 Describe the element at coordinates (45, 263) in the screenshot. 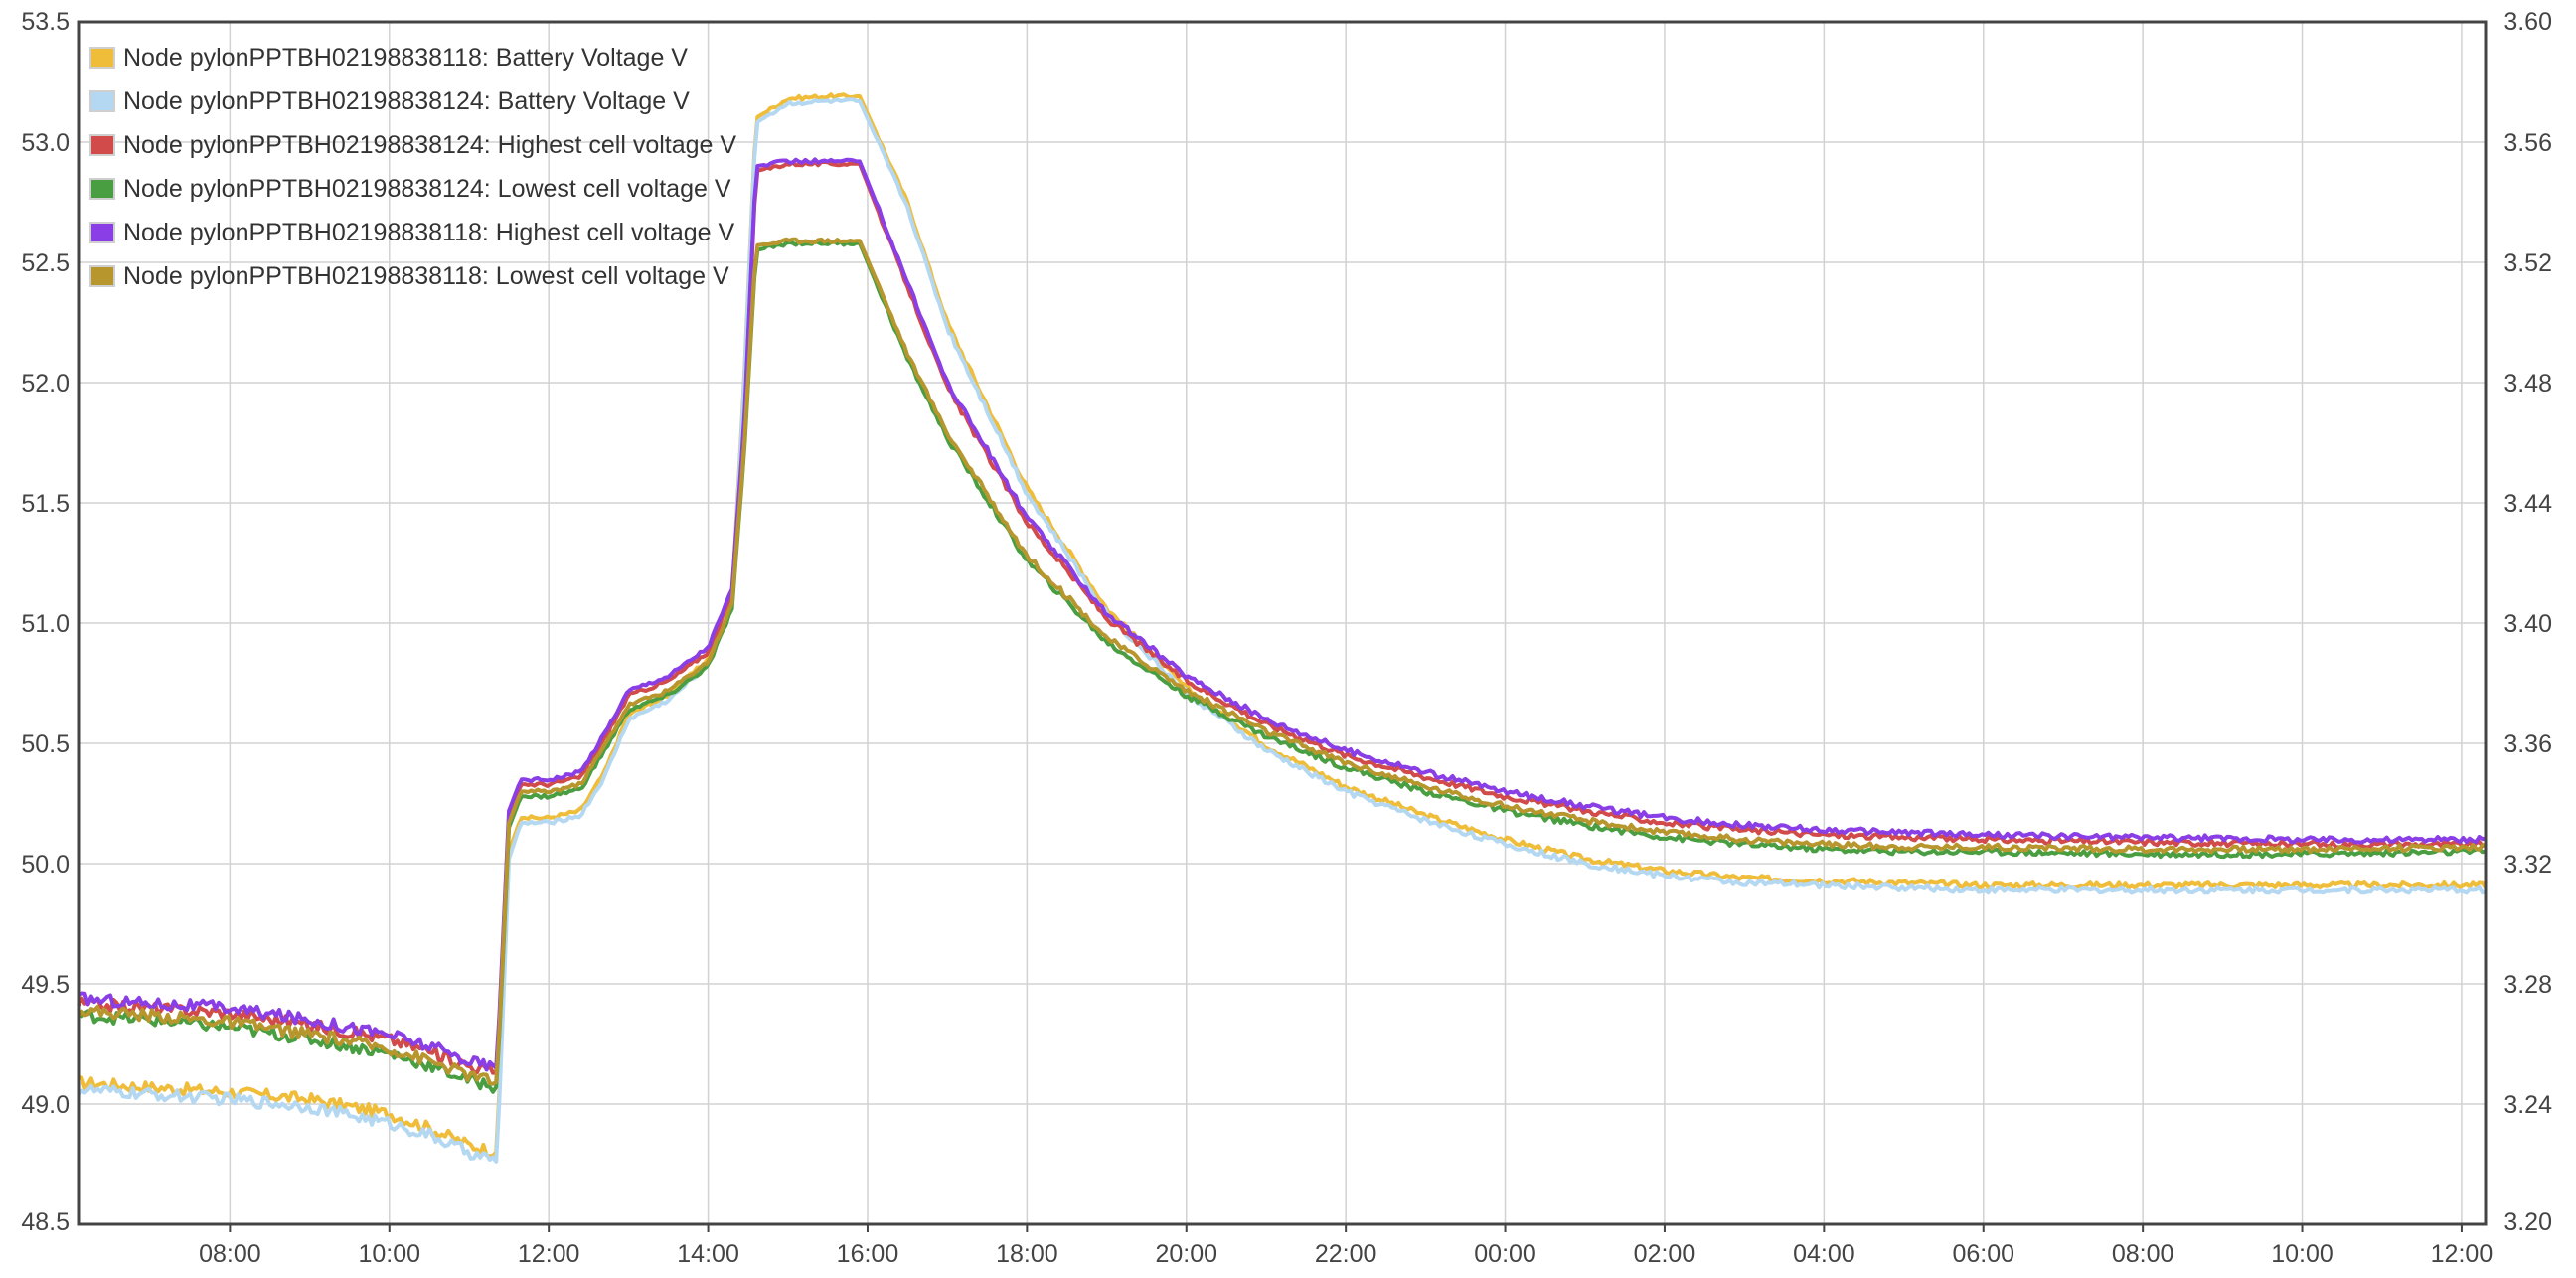

I see `y-tick-label-left: 52.5` at that location.